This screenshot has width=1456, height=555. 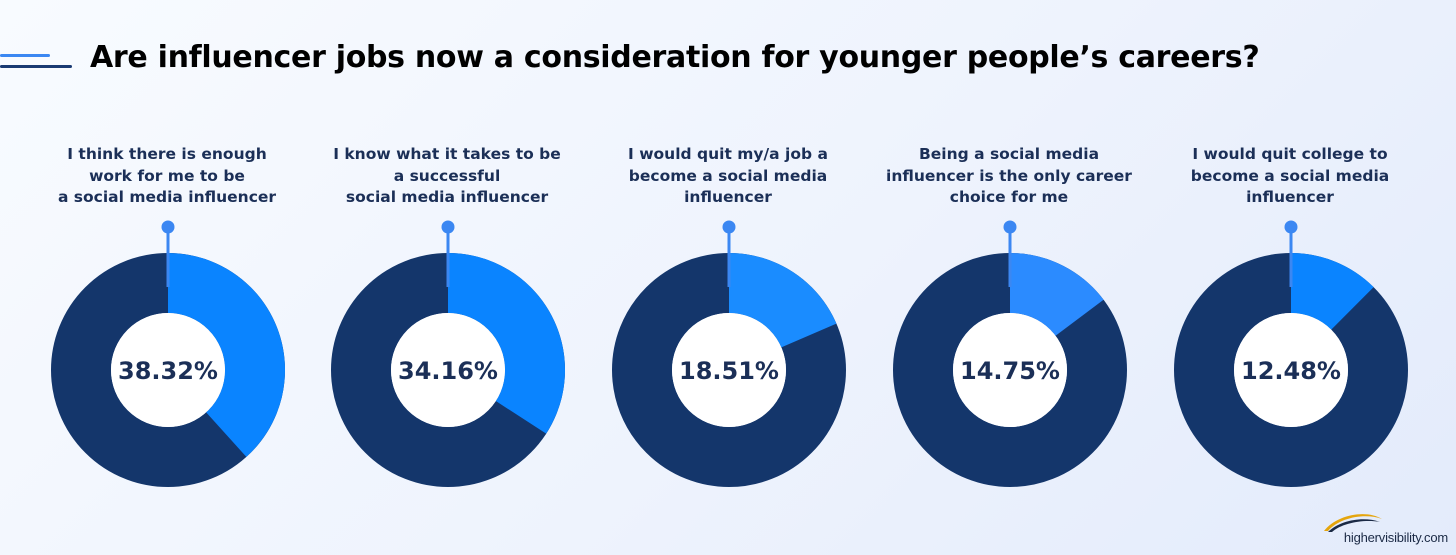 I want to click on chart-label-line: a successful, so click(x=447, y=175).